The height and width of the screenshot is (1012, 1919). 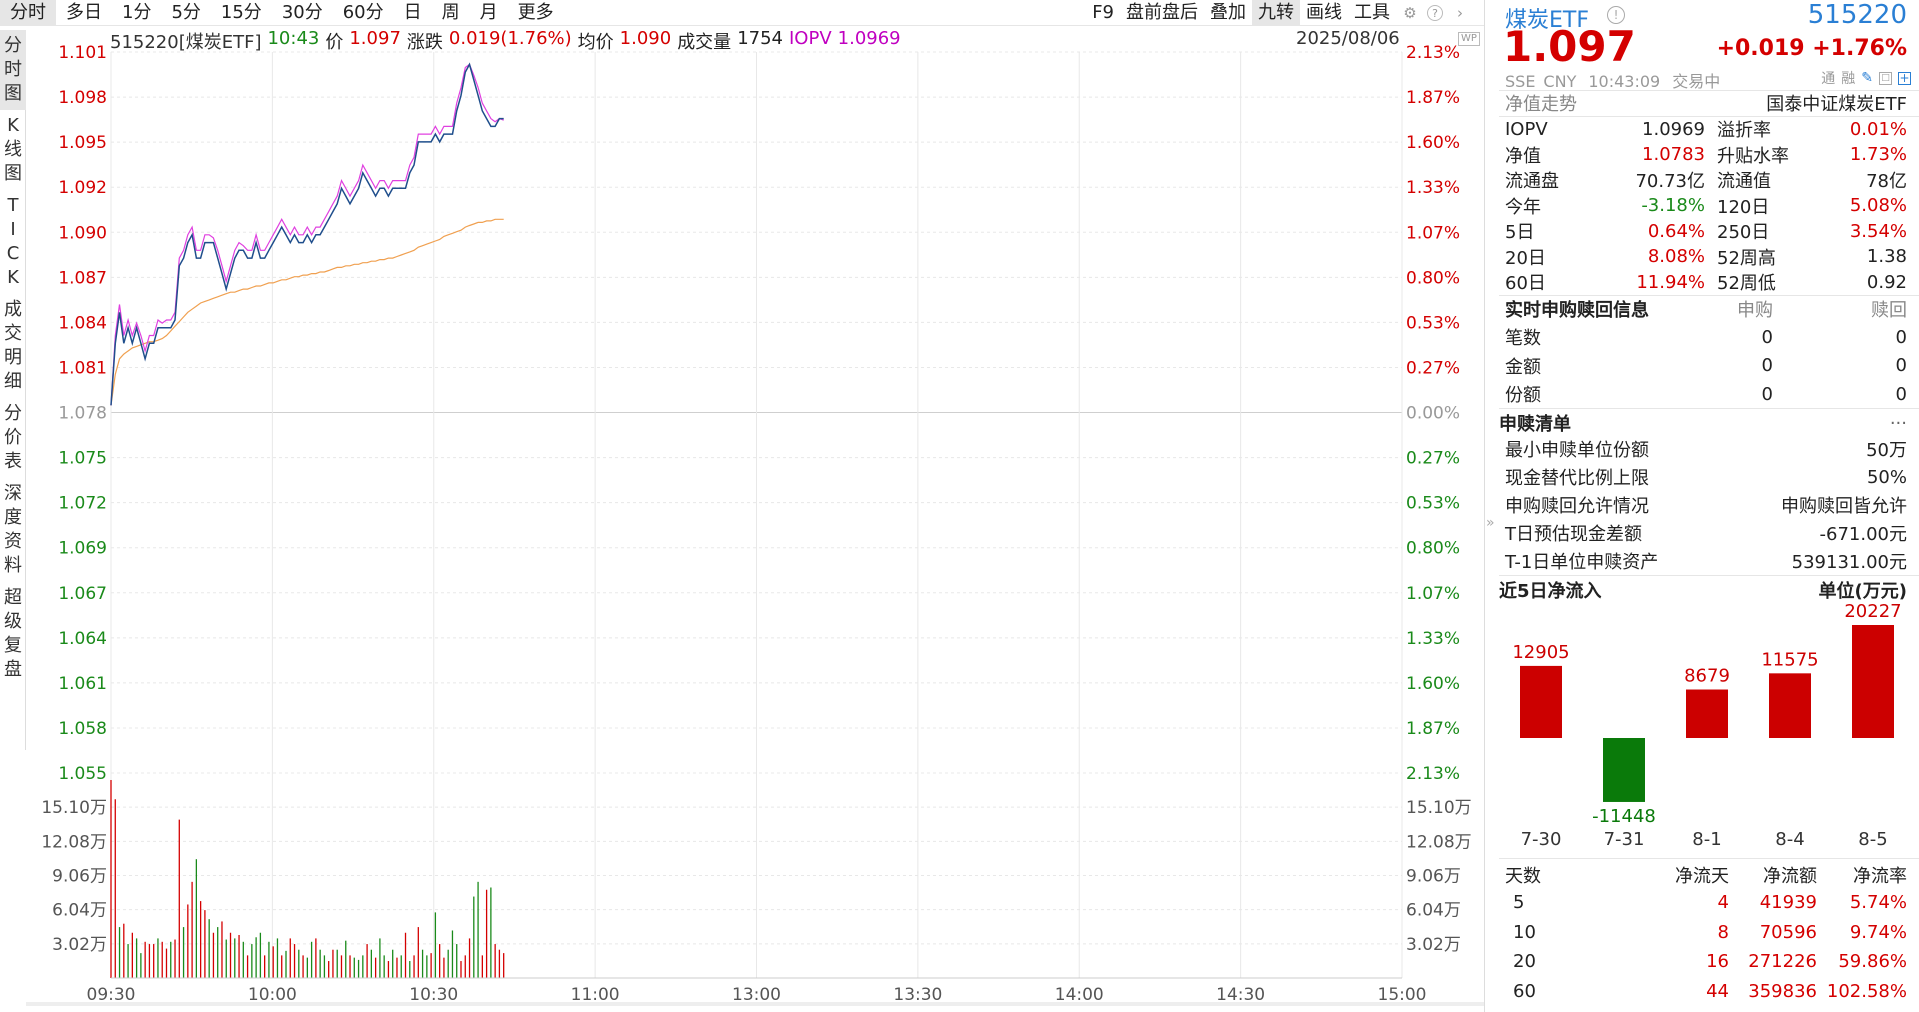 What do you see at coordinates (1904, 77) in the screenshot?
I see `add-icon: +` at bounding box center [1904, 77].